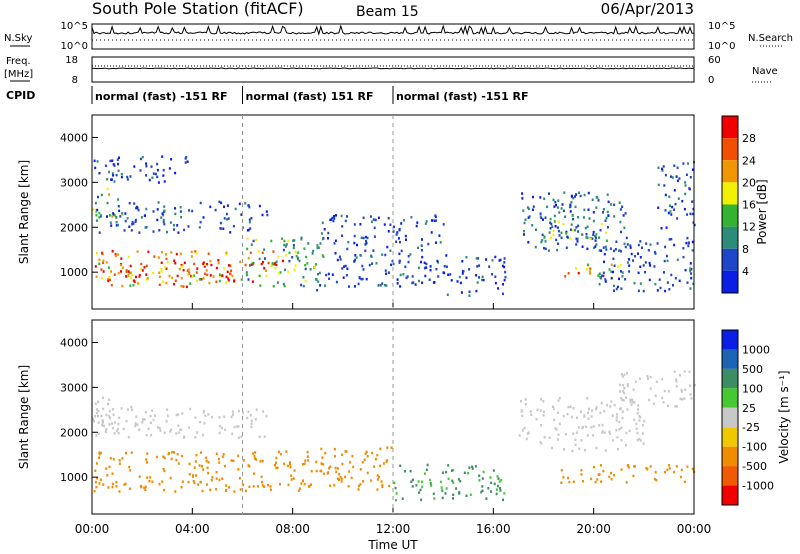 The width and height of the screenshot is (800, 554). What do you see at coordinates (721, 46) in the screenshot?
I see `nsearch-tick-bottom: 10^0` at bounding box center [721, 46].